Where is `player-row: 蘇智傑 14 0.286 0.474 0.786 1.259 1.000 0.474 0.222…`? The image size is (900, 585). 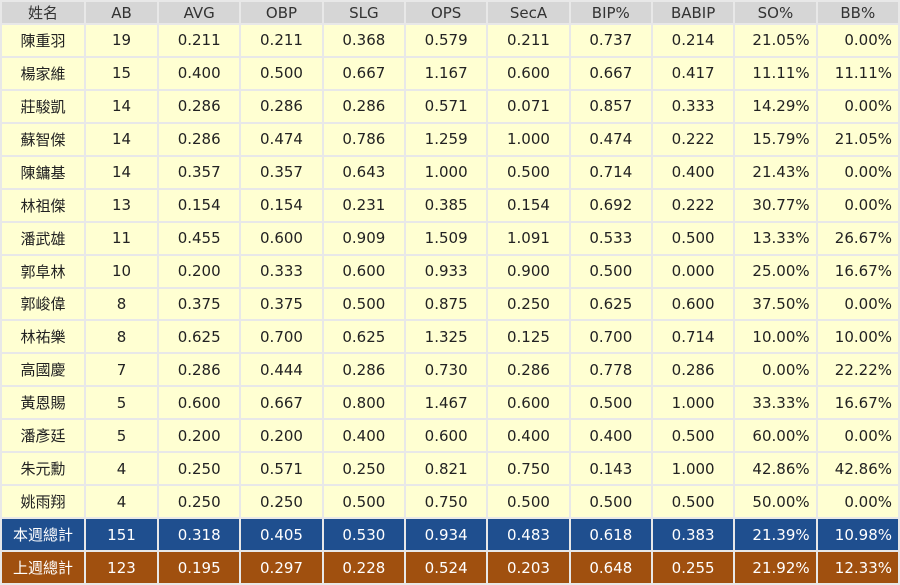
player-row: 蘇智傑 14 0.286 0.474 0.786 1.259 1.000 0.474 0.222… is located at coordinates (450, 139).